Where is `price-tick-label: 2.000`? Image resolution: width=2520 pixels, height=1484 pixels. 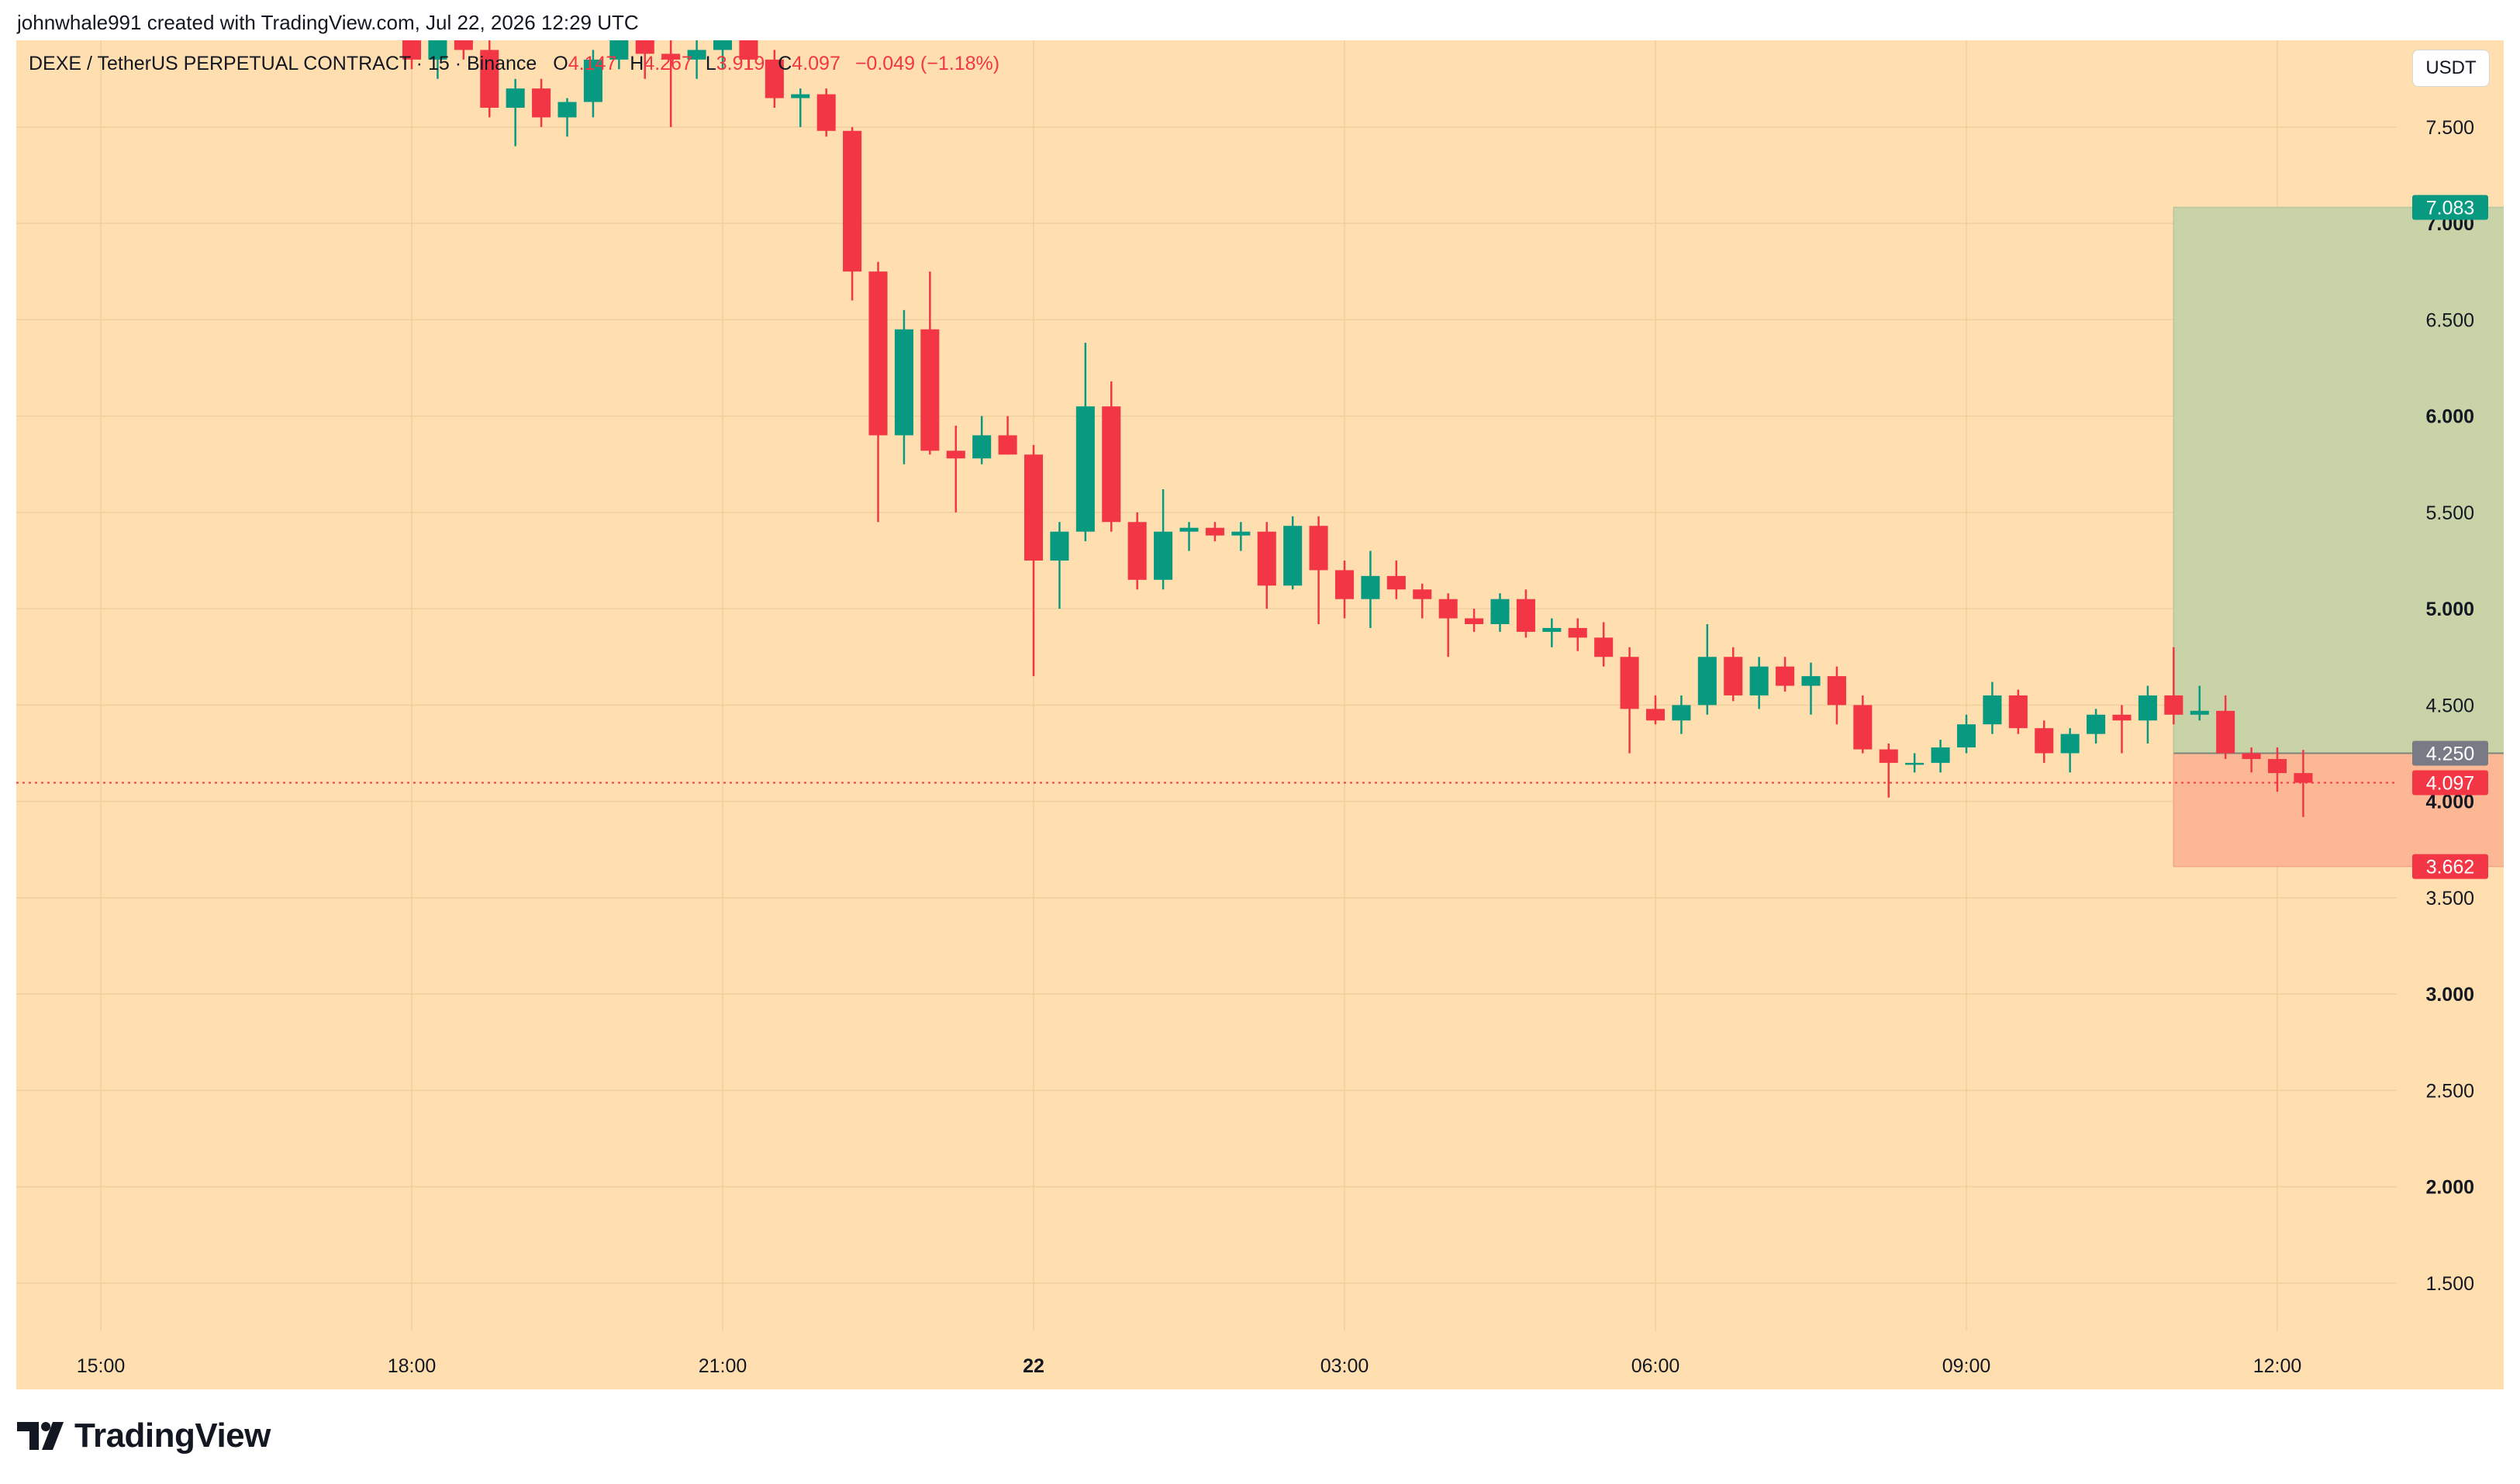
price-tick-label: 2.000 is located at coordinates (2449, 1188).